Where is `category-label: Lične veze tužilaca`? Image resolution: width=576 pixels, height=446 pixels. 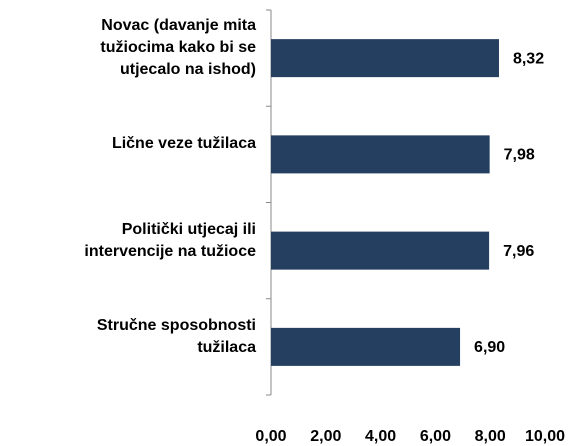 category-label: Lične veze tužilaca is located at coordinates (183, 144).